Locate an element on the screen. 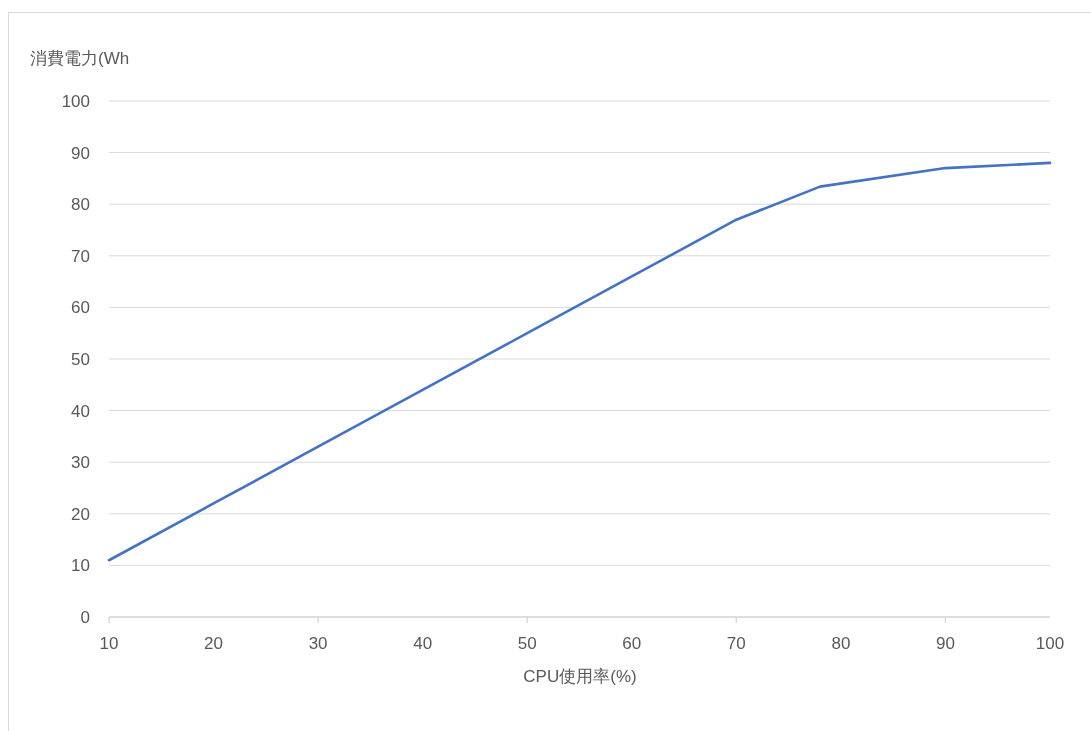 Image resolution: width=1091 pixels, height=731 pixels. y-tick-label: 90 is located at coordinates (80, 153).